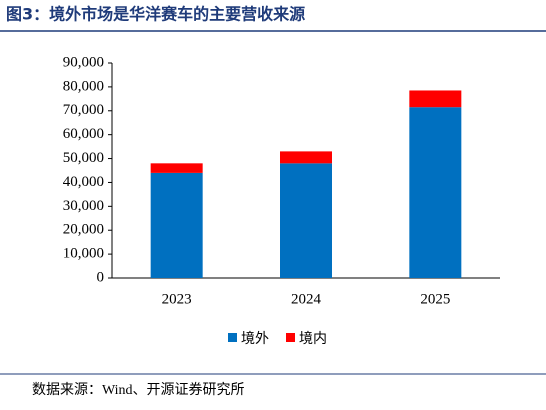 The width and height of the screenshot is (546, 410). What do you see at coordinates (83, 158) in the screenshot?
I see `y-tick-label: 50,000` at bounding box center [83, 158].